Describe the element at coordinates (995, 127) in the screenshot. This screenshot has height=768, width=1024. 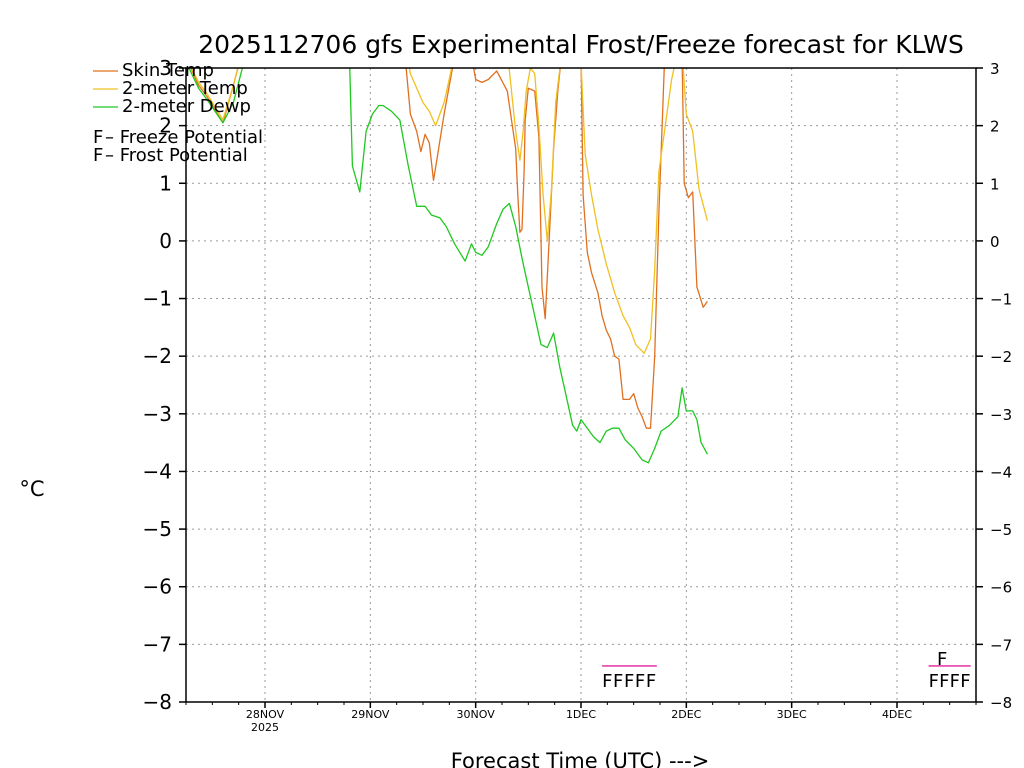
I see `y-tick-label-right: 2` at that location.